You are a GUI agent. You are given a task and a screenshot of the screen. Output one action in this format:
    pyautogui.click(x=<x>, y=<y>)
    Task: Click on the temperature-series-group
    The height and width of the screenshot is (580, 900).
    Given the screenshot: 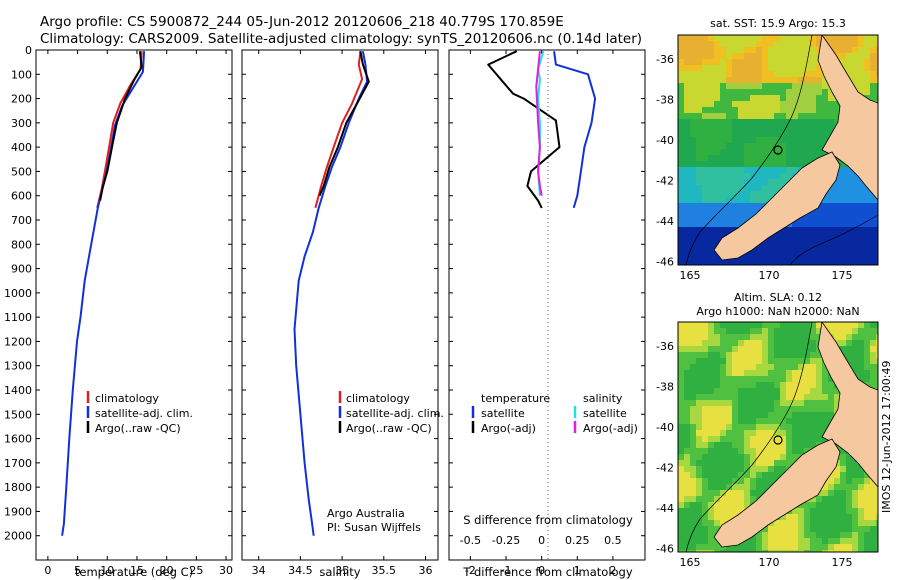 What is the action you would take?
    pyautogui.click(x=103, y=293)
    